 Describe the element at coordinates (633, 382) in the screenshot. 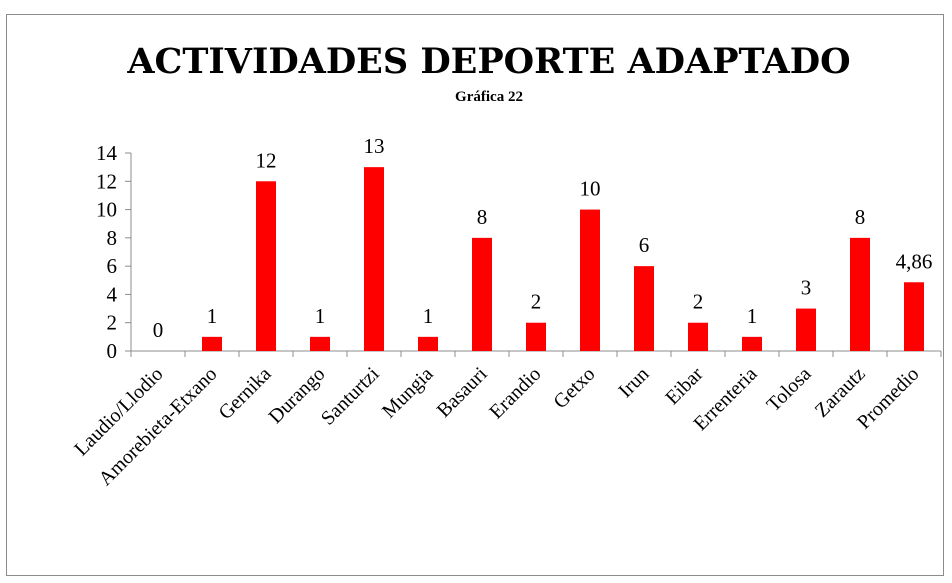

I see `category-label: Irun` at that location.